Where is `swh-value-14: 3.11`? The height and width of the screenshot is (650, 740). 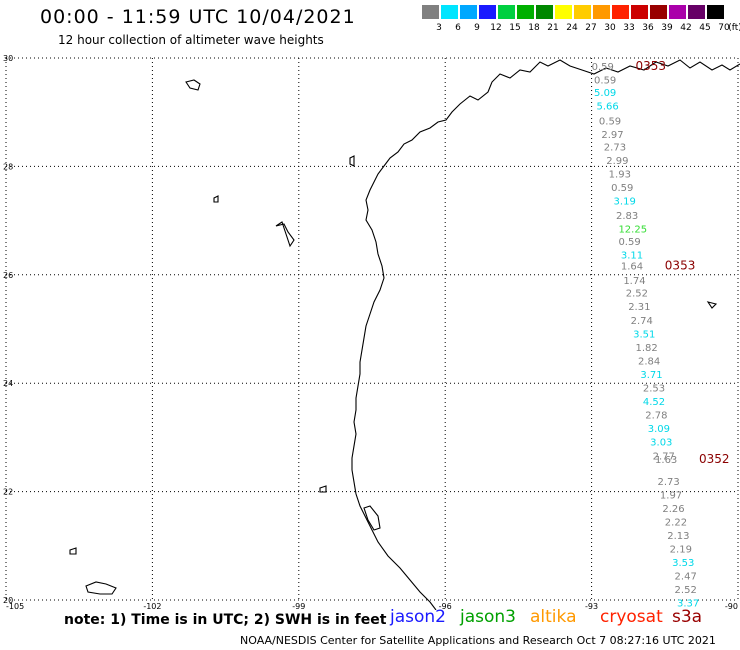 swh-value-14: 3.11 is located at coordinates (632, 256).